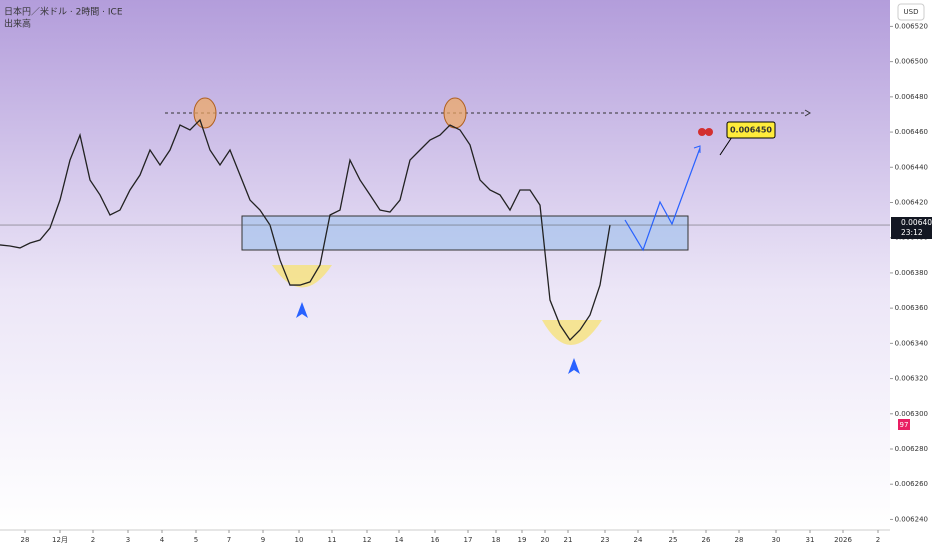 The height and width of the screenshot is (550, 932). I want to click on x-tick-label: 21, so click(568, 540).